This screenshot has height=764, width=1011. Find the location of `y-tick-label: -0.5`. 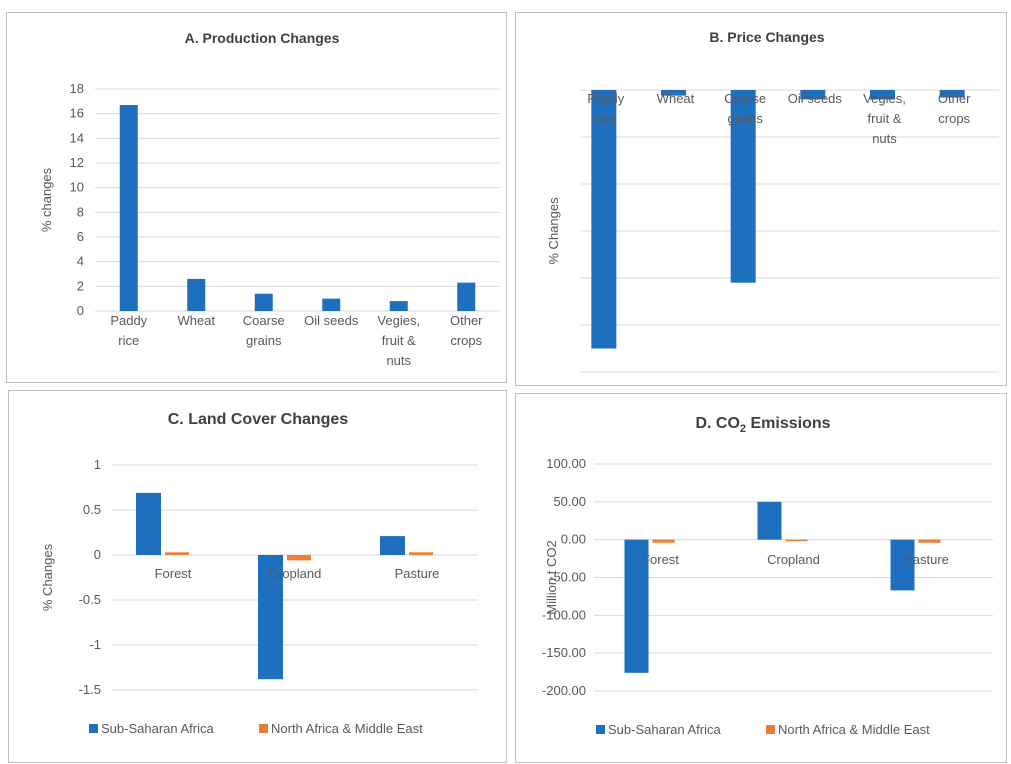

y-tick-label: -0.5 is located at coordinates (90, 599).